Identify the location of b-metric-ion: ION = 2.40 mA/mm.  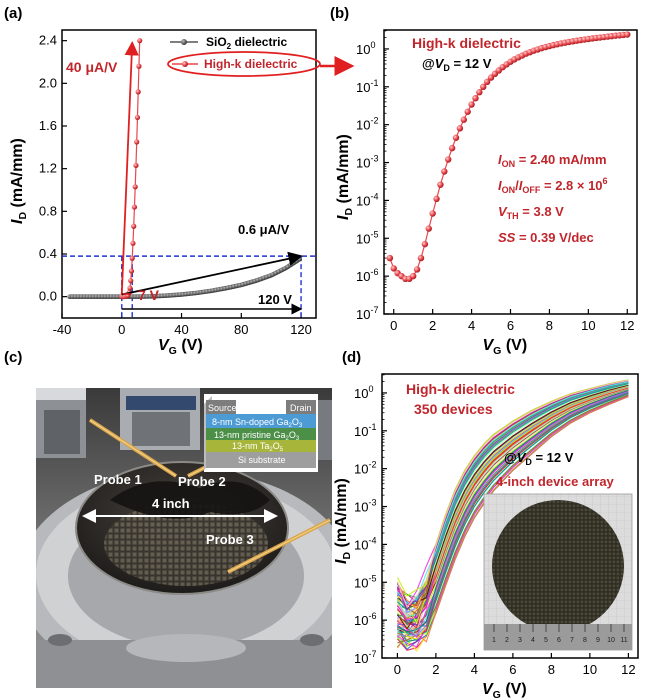
(552, 160).